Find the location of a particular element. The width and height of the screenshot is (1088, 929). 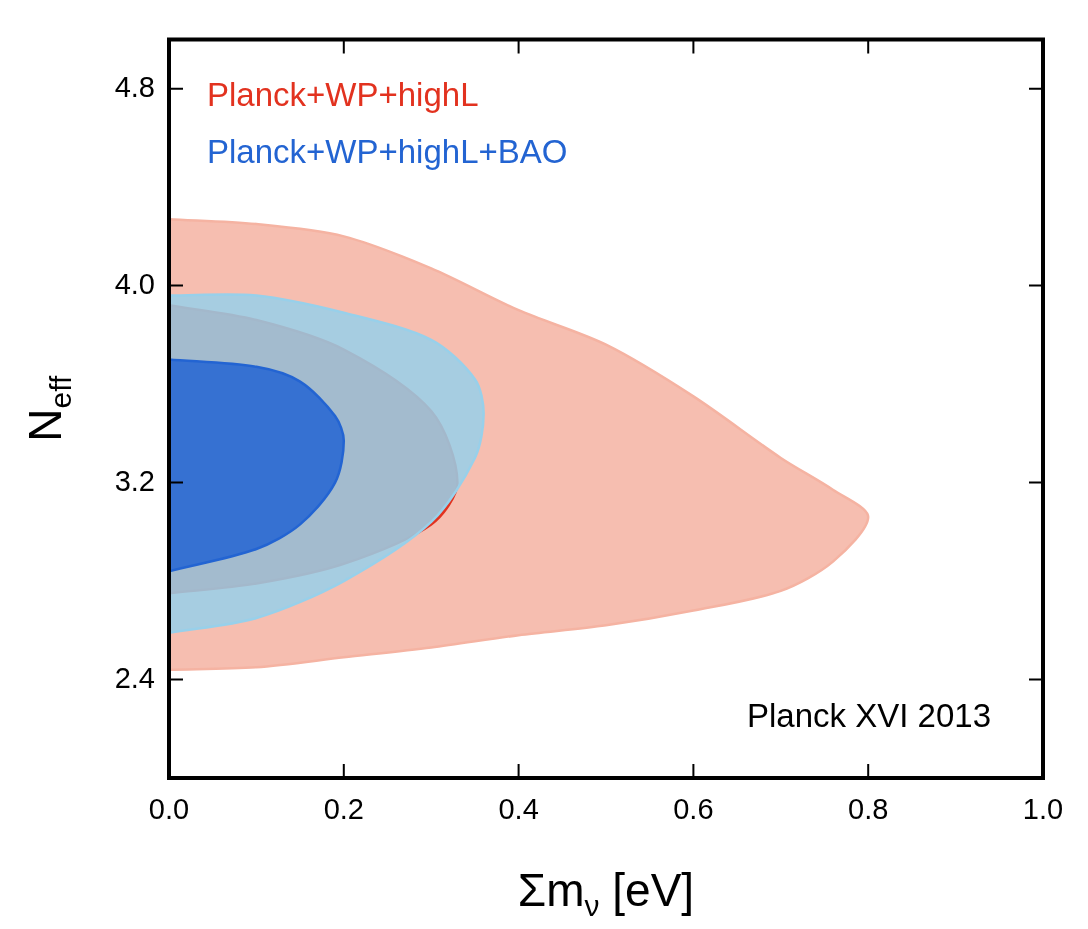

y-tick-label: 3.2 is located at coordinates (134, 480).